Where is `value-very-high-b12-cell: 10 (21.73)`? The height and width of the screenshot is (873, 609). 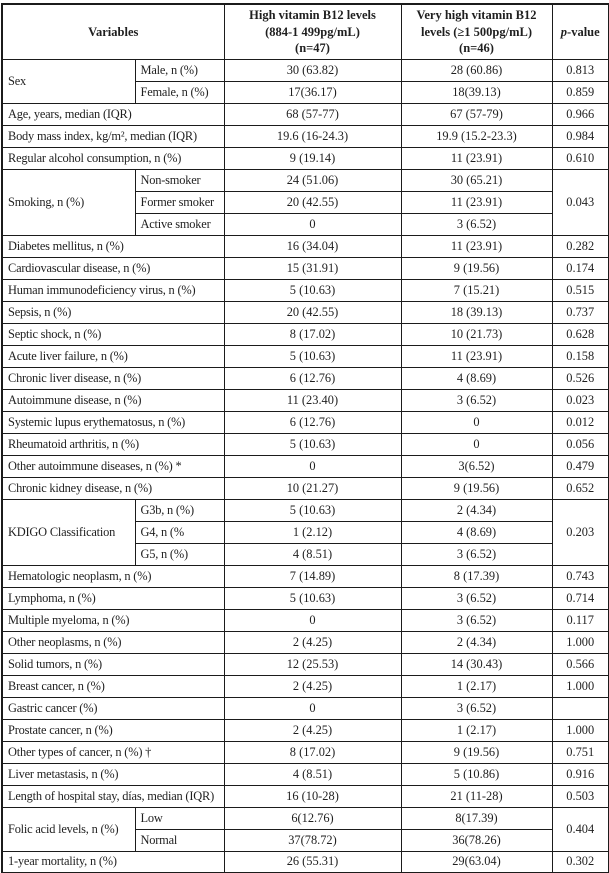 value-very-high-b12-cell: 10 (21.73) is located at coordinates (476, 334).